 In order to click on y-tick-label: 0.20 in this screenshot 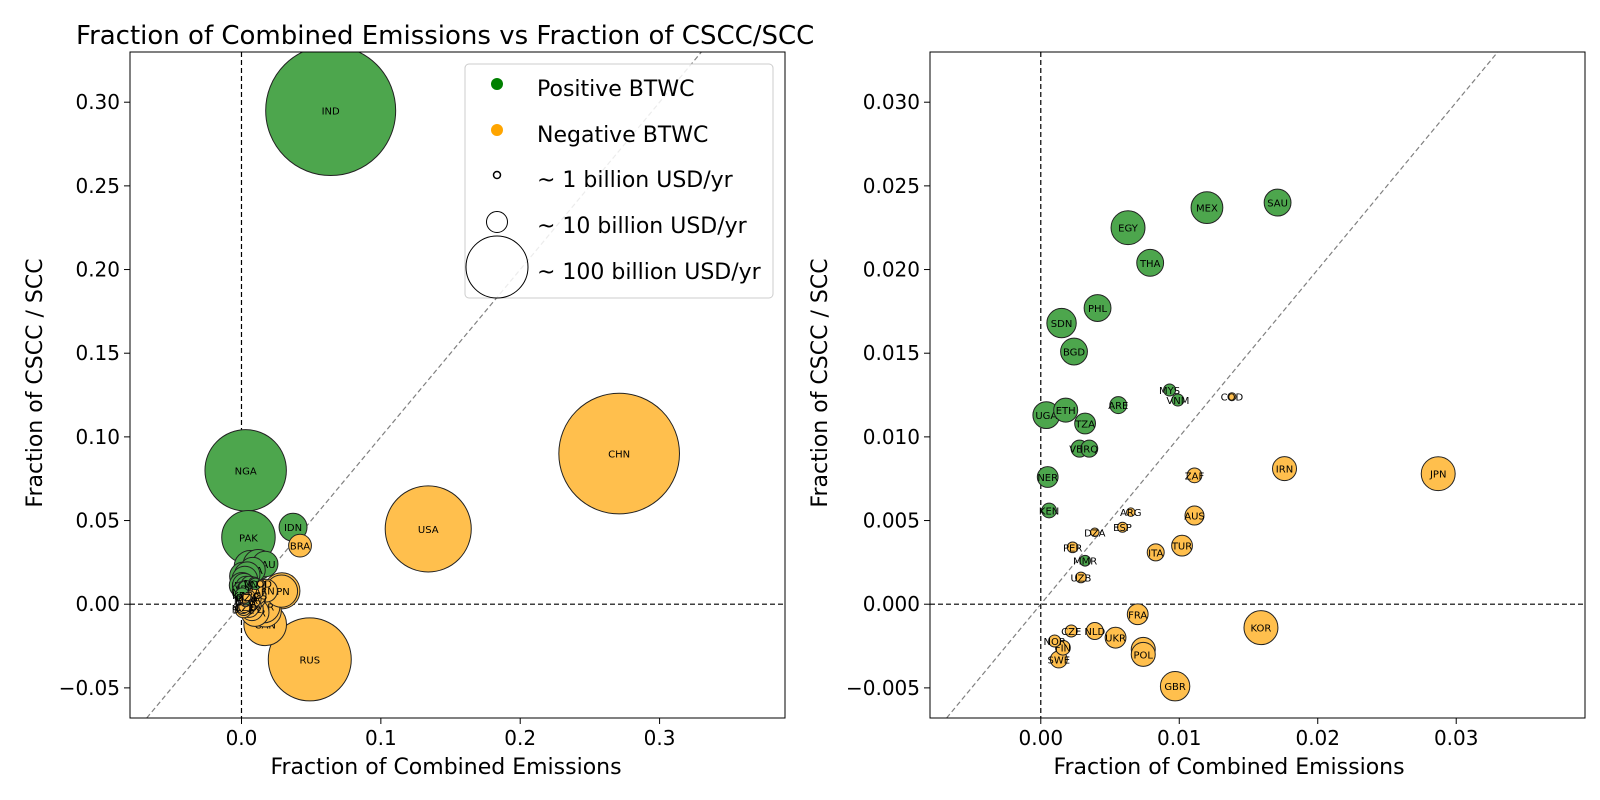, I will do `click(97, 270)`.